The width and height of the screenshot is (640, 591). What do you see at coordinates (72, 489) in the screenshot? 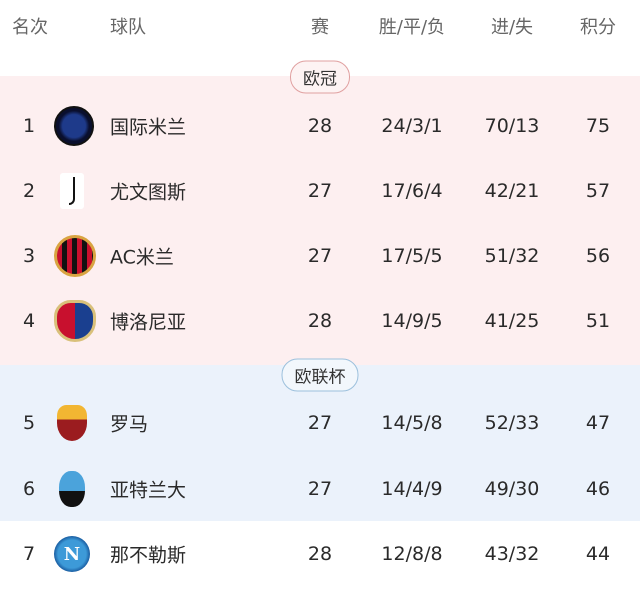
I see `atalanta-logo-icon` at bounding box center [72, 489].